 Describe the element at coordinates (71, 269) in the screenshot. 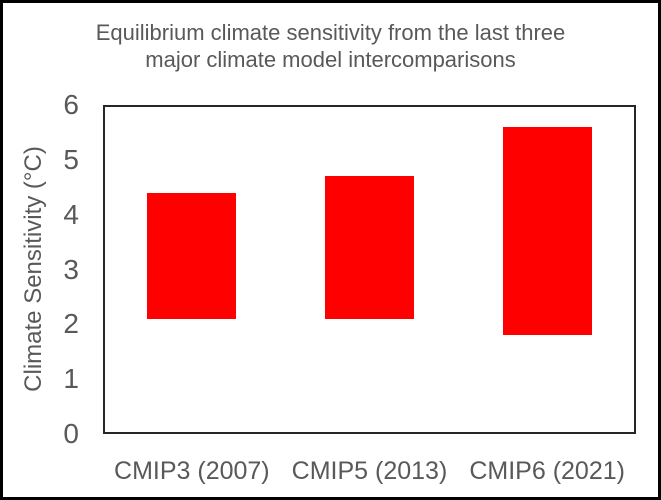

I see `y-tick-label: 3` at that location.